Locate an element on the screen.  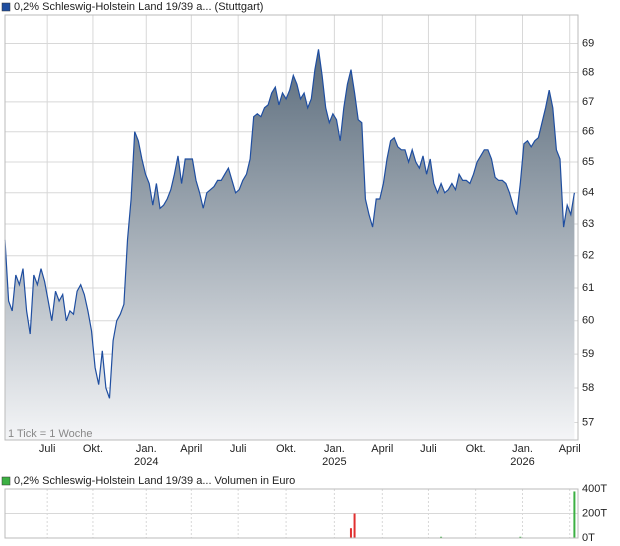
y-tick-label: 59 is located at coordinates (588, 354).